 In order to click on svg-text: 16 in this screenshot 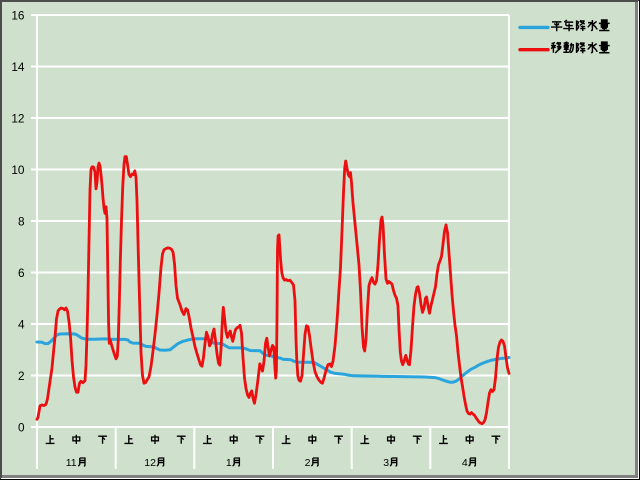, I will do `click(18, 16)`.